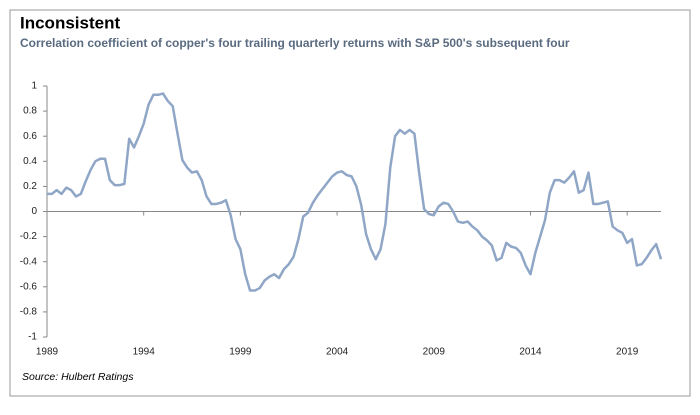  Describe the element at coordinates (337, 352) in the screenshot. I see `x-tick-label: 2004` at that location.